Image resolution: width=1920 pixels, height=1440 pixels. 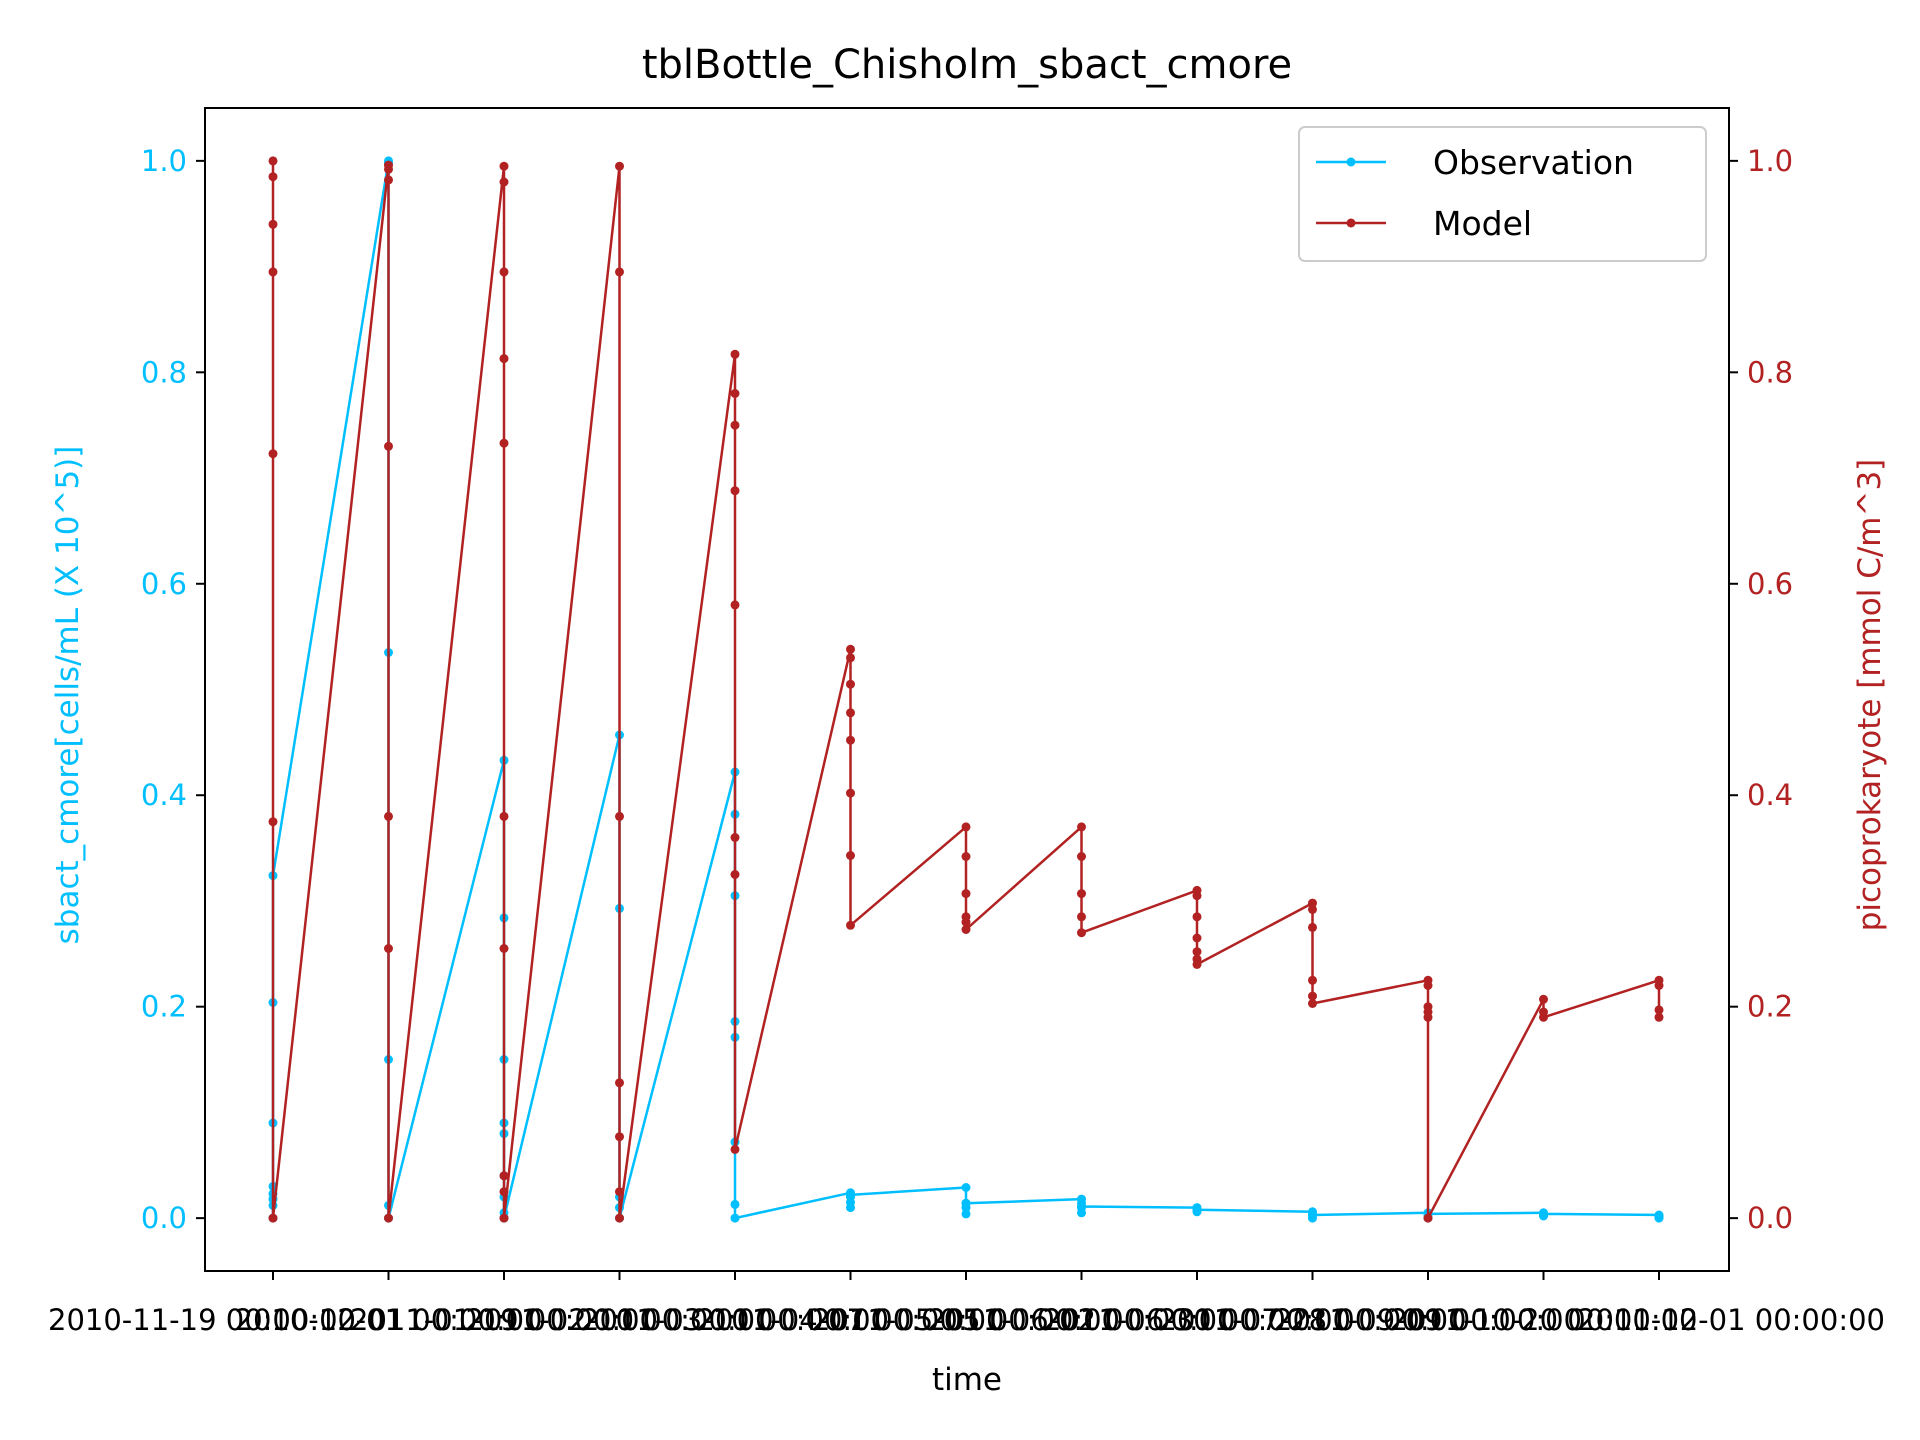 What do you see at coordinates (1351, 223) in the screenshot?
I see `legend-model-marker` at bounding box center [1351, 223].